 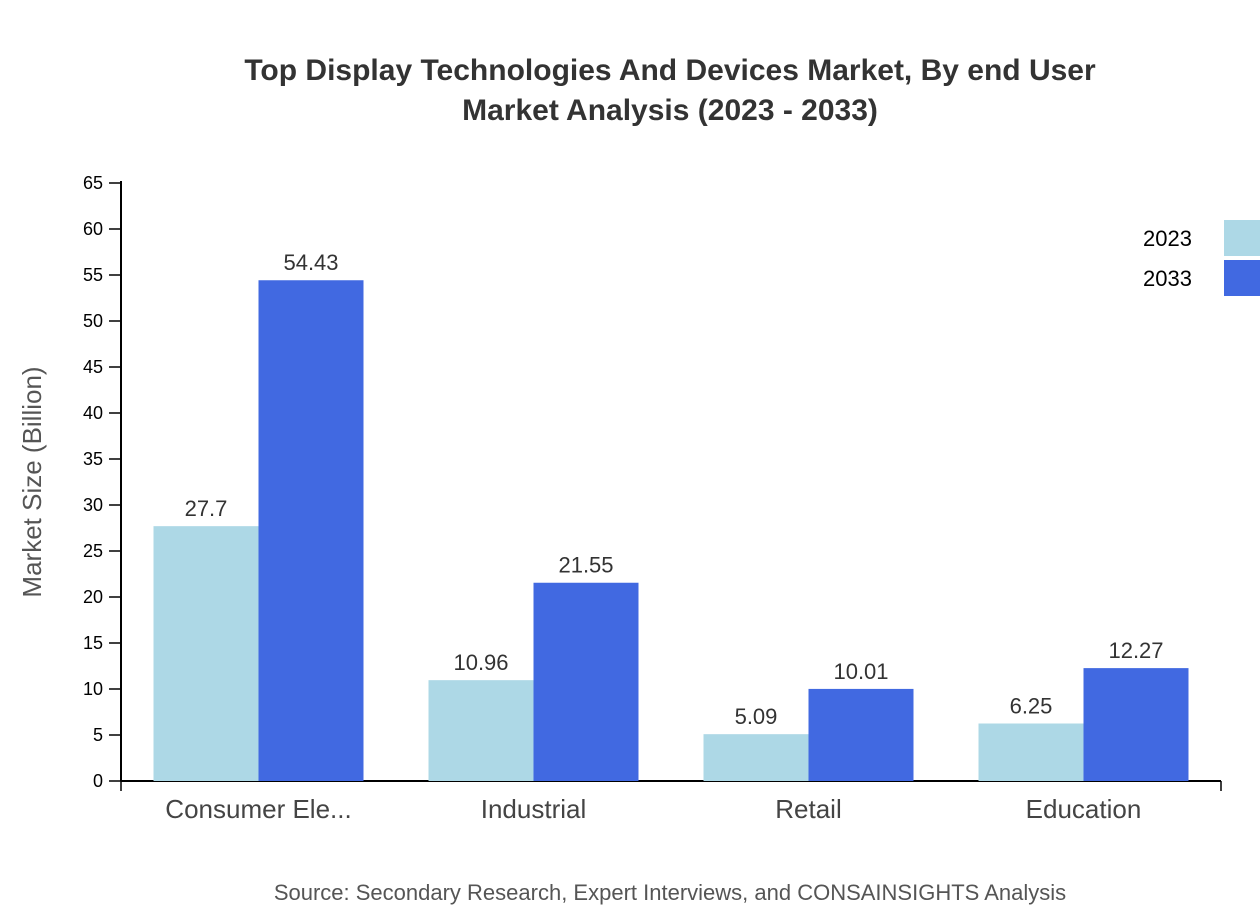 What do you see at coordinates (585, 565) in the screenshot?
I see `data-label: 21.55` at bounding box center [585, 565].